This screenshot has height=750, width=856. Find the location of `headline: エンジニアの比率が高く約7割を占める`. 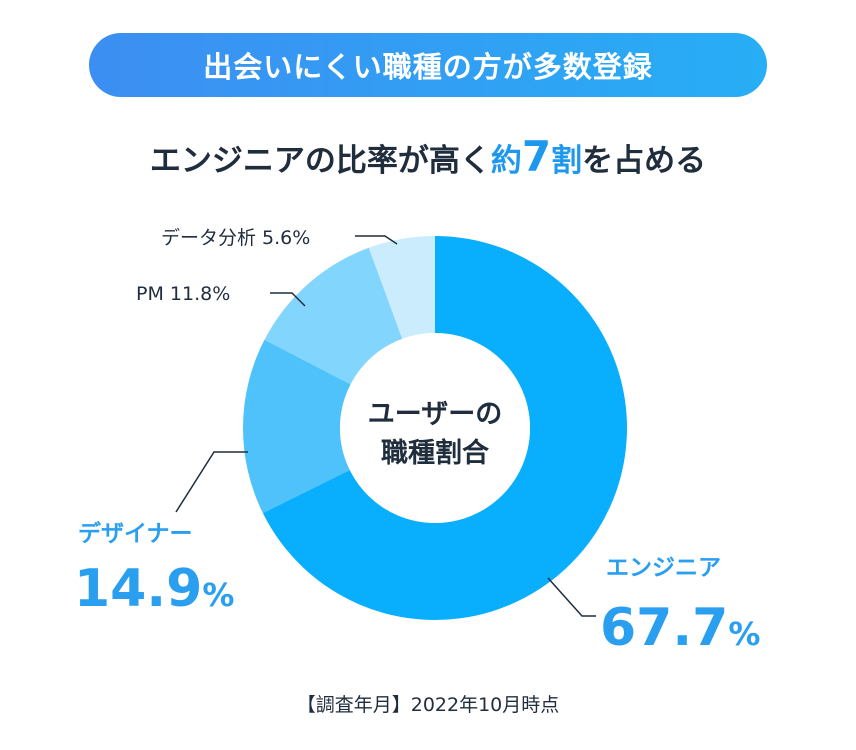

headline: エンジニアの比率が高く約7割を占める is located at coordinates (428, 156).